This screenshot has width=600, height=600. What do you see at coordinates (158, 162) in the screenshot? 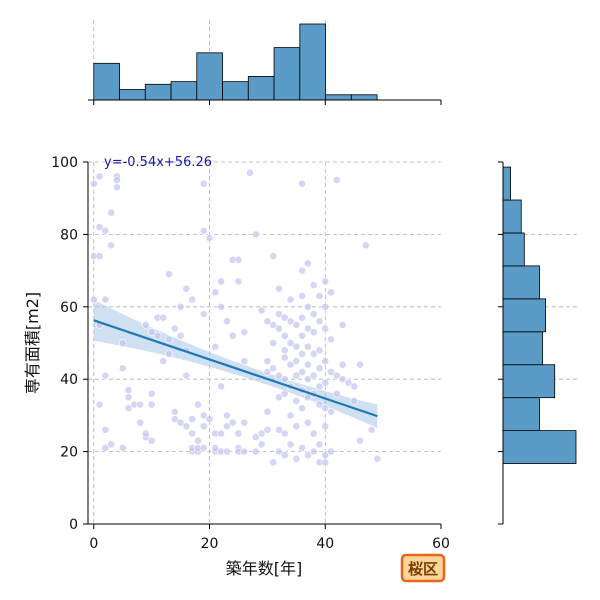
I see `regression-equation: y=-0.54x+56.26` at bounding box center [158, 162].